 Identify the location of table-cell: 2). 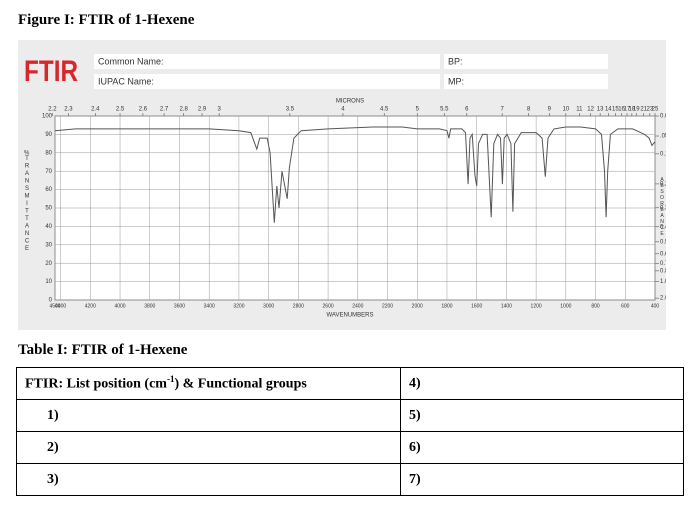
(208, 447).